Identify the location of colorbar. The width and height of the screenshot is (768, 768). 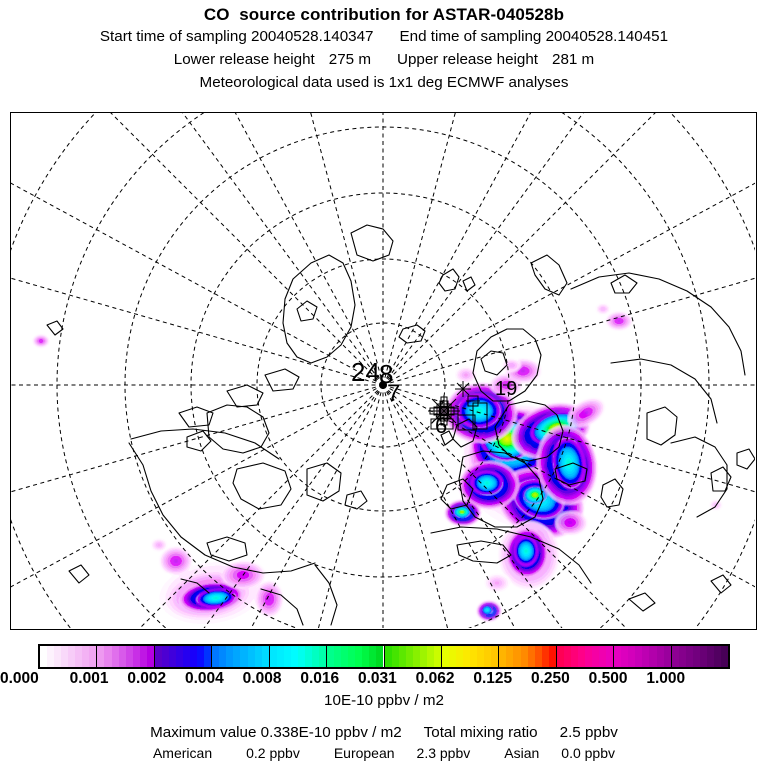
(384, 656).